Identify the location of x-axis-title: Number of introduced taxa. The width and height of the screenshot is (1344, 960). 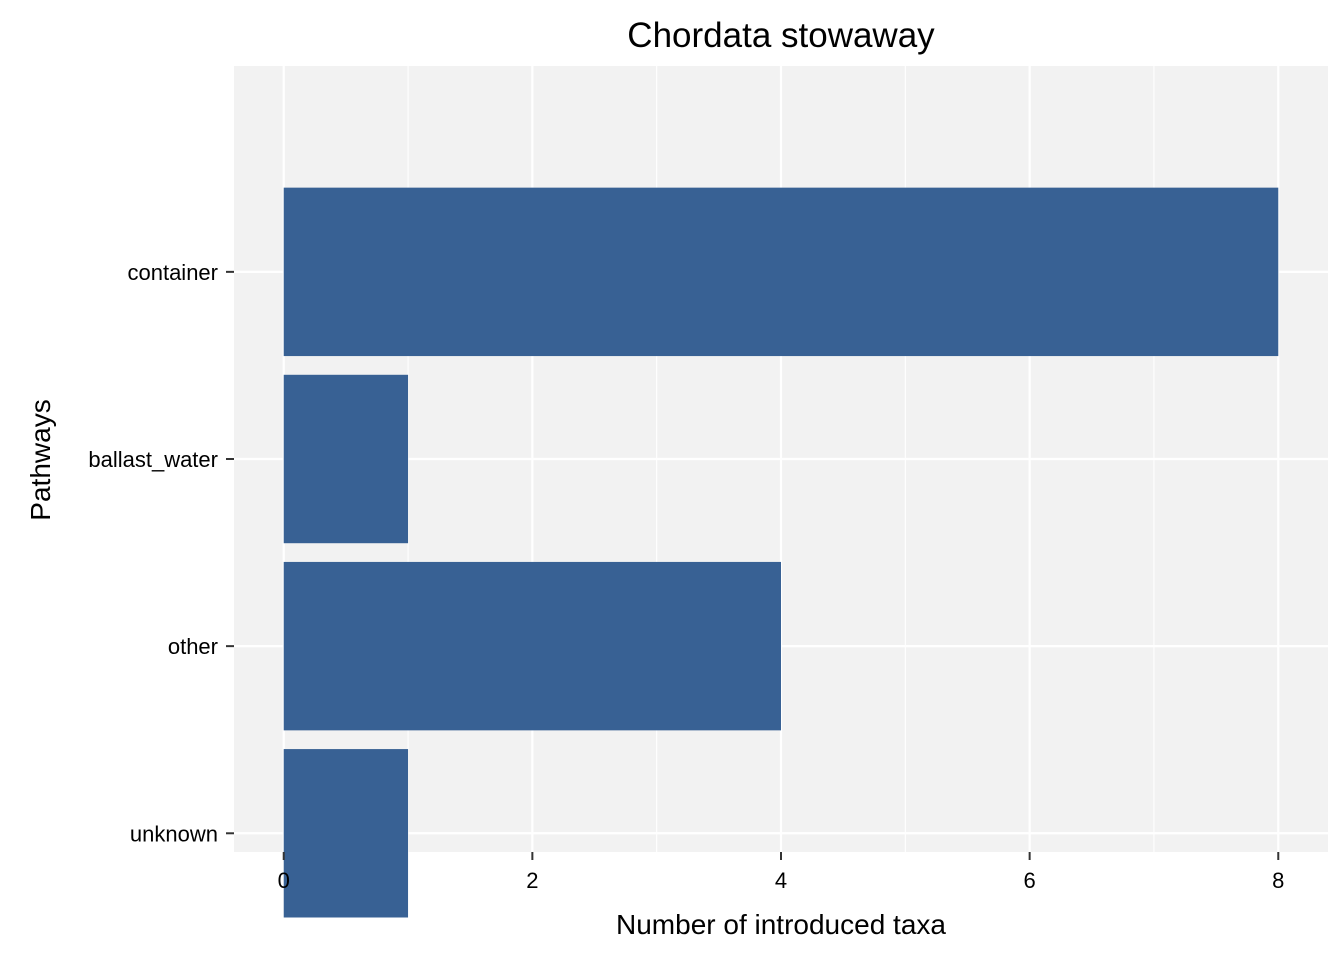
(781, 924).